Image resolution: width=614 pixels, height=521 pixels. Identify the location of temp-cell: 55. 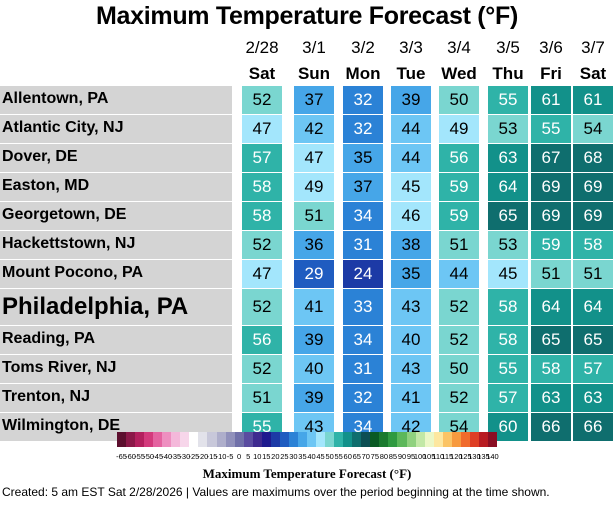
(551, 129).